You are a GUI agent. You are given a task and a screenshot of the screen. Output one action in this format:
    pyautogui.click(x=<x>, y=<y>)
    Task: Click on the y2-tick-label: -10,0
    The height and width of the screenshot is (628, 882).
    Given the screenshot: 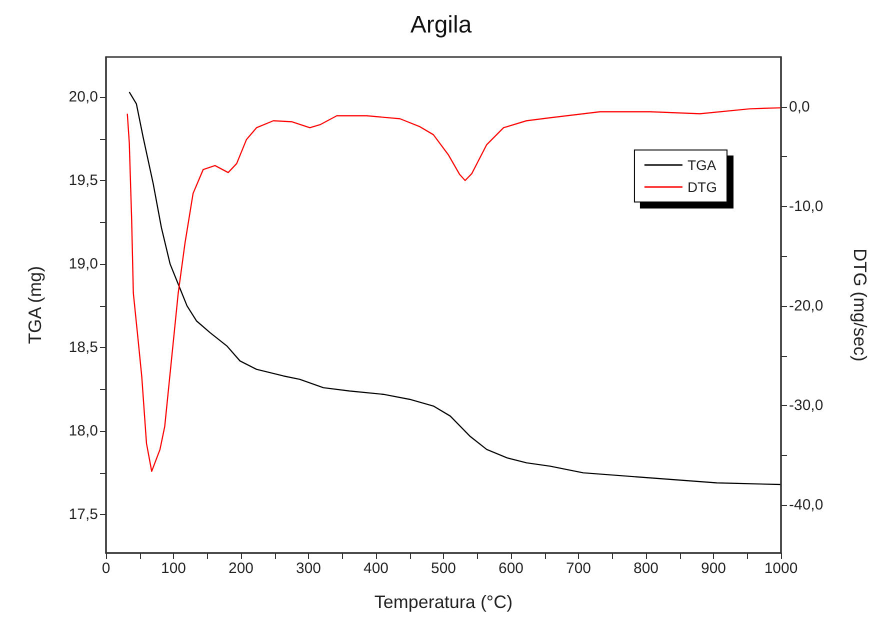 What is the action you would take?
    pyautogui.click(x=806, y=206)
    